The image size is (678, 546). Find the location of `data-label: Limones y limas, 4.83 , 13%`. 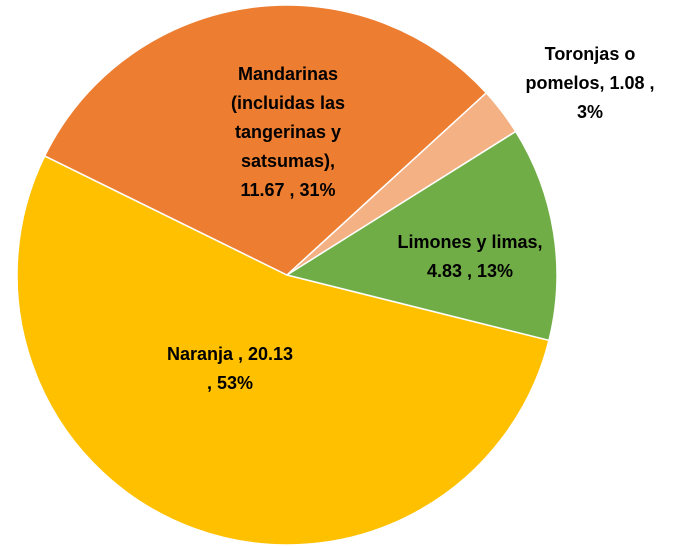

data-label: Limones y limas, 4.83 , 13% is located at coordinates (469, 256).